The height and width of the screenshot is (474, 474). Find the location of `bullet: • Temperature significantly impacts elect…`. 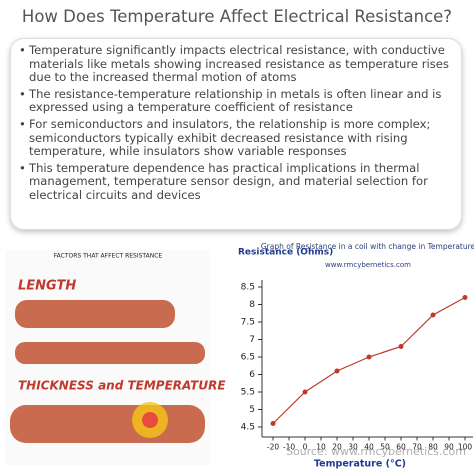

bullet: • Temperature significantly impacts elect… is located at coordinates (235, 64).